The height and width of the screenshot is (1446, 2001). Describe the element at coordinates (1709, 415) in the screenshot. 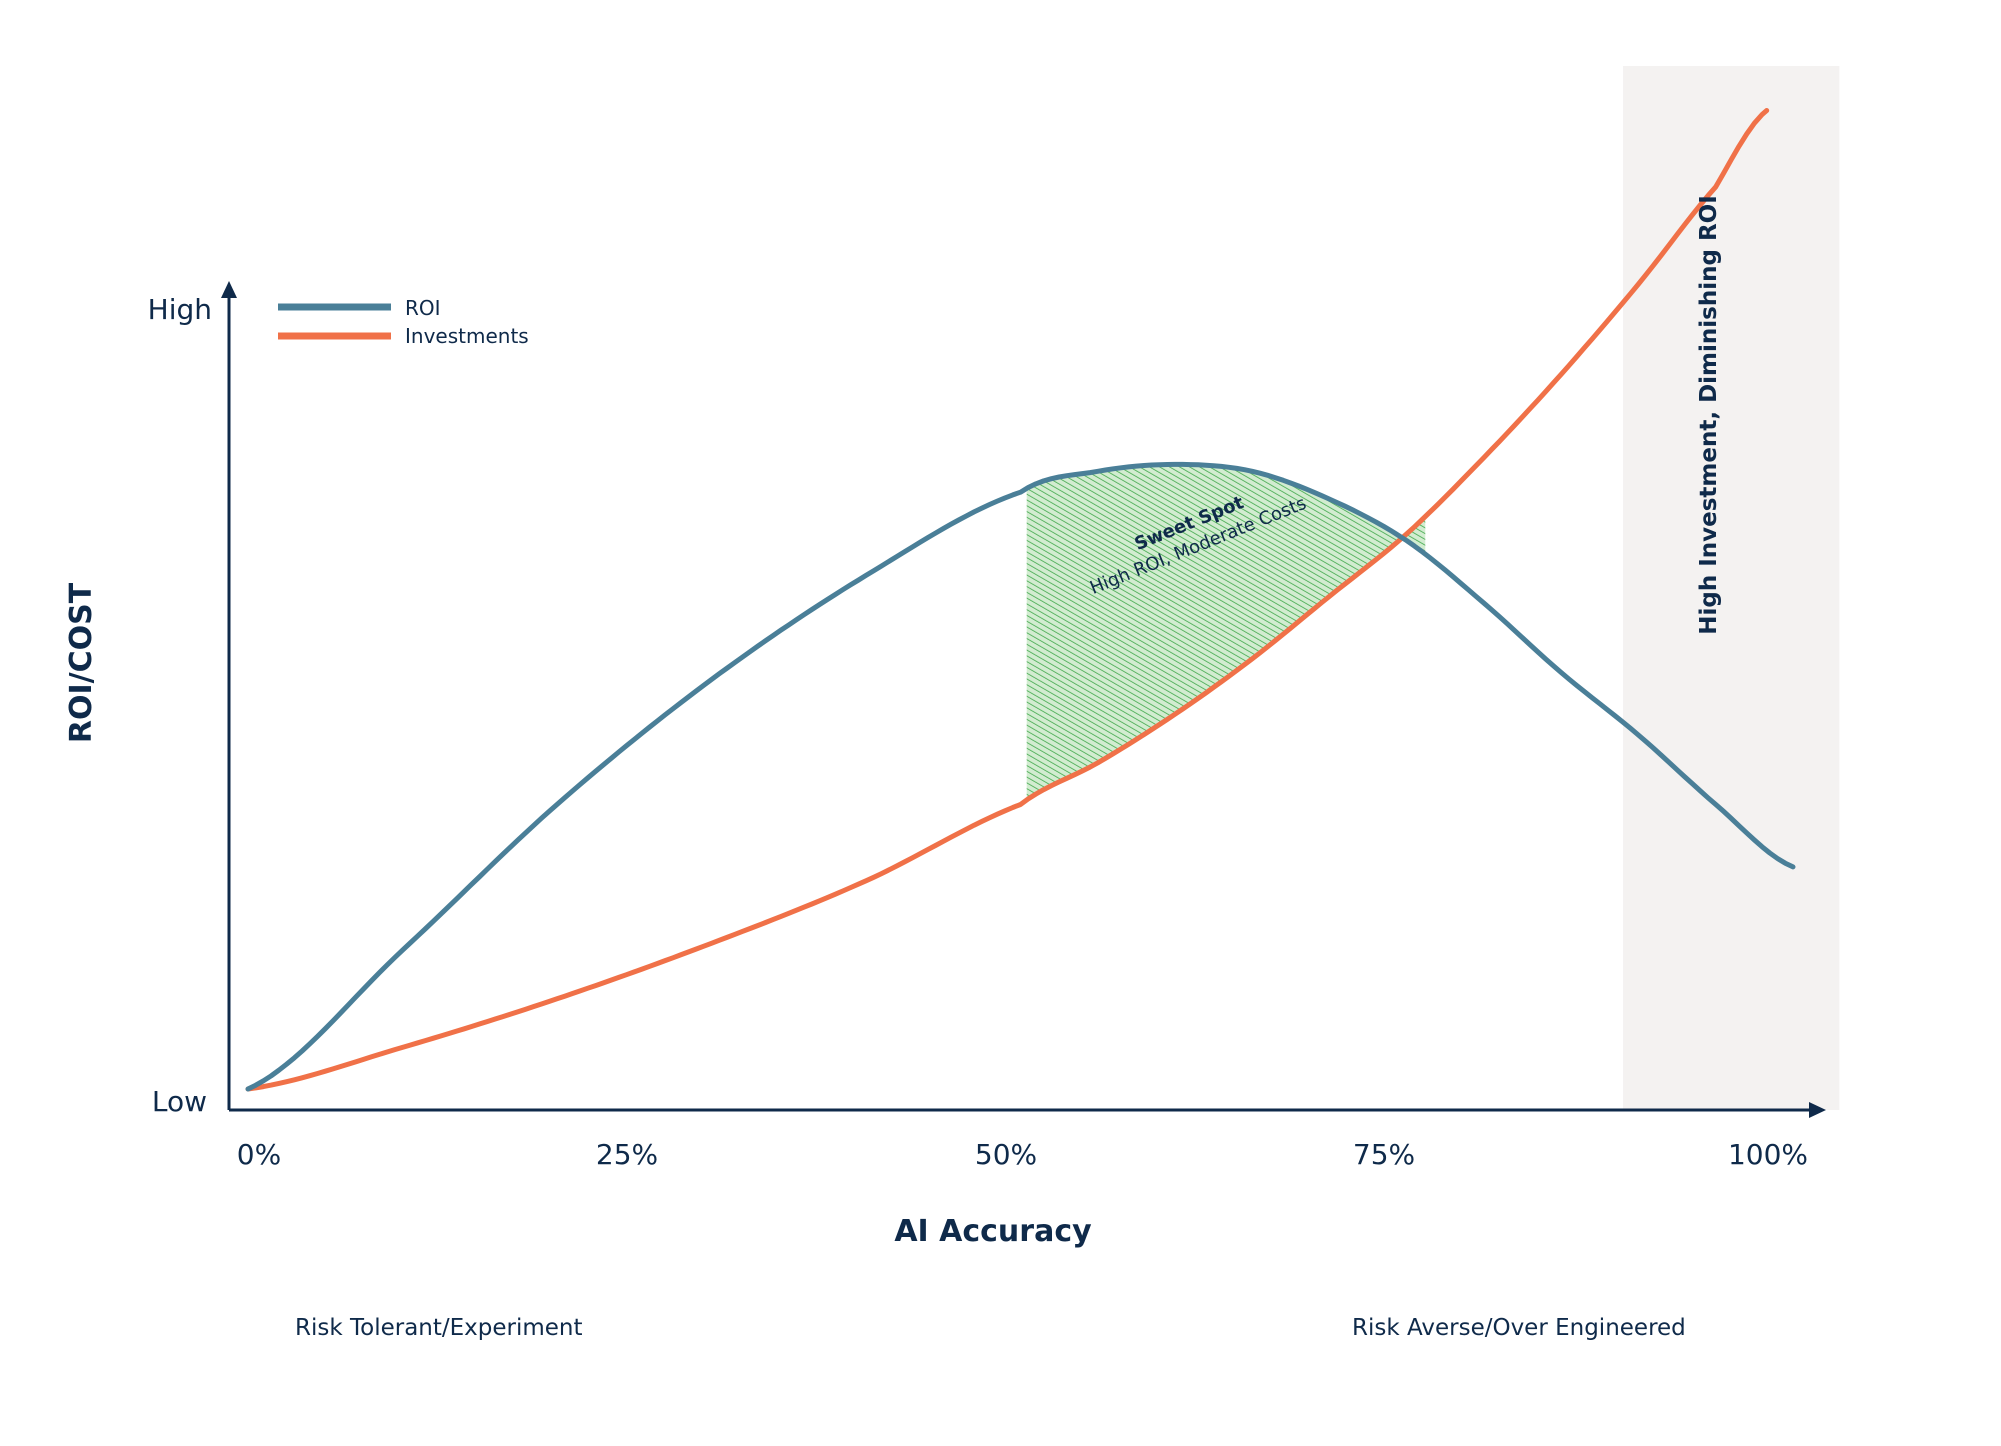

I see `high-investment-zone-label: High Investment, Diminishing ROI` at that location.